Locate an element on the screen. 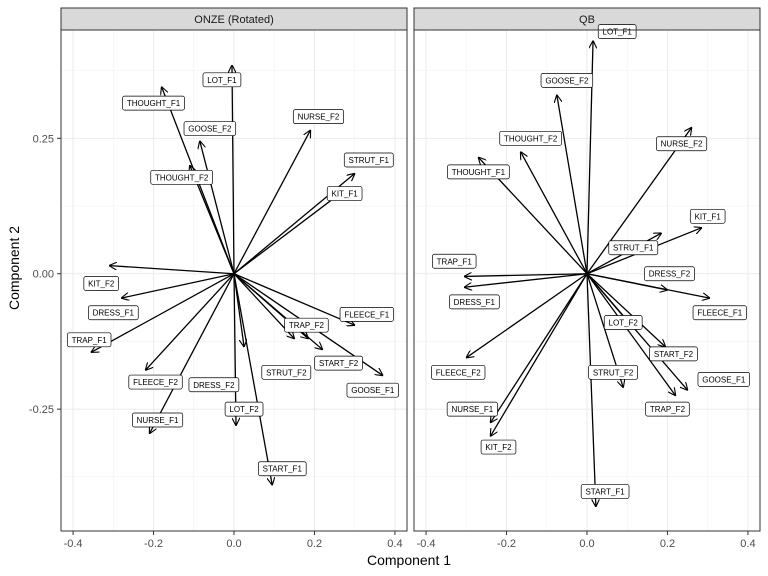 The height and width of the screenshot is (576, 768). vector-label-text: START_F1 is located at coordinates (283, 469).